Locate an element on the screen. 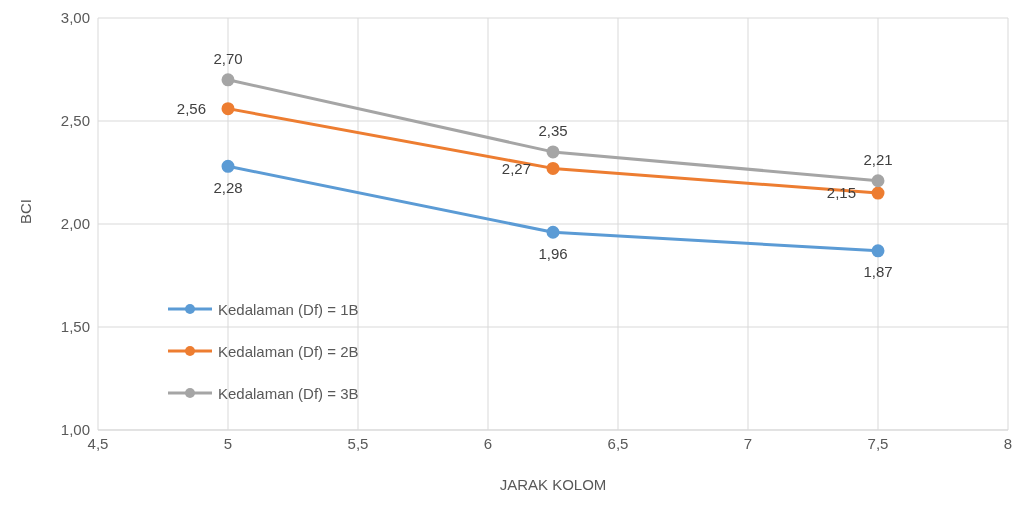 Image resolution: width=1027 pixels, height=508 pixels. x-tick-label: 4,5 is located at coordinates (98, 443).